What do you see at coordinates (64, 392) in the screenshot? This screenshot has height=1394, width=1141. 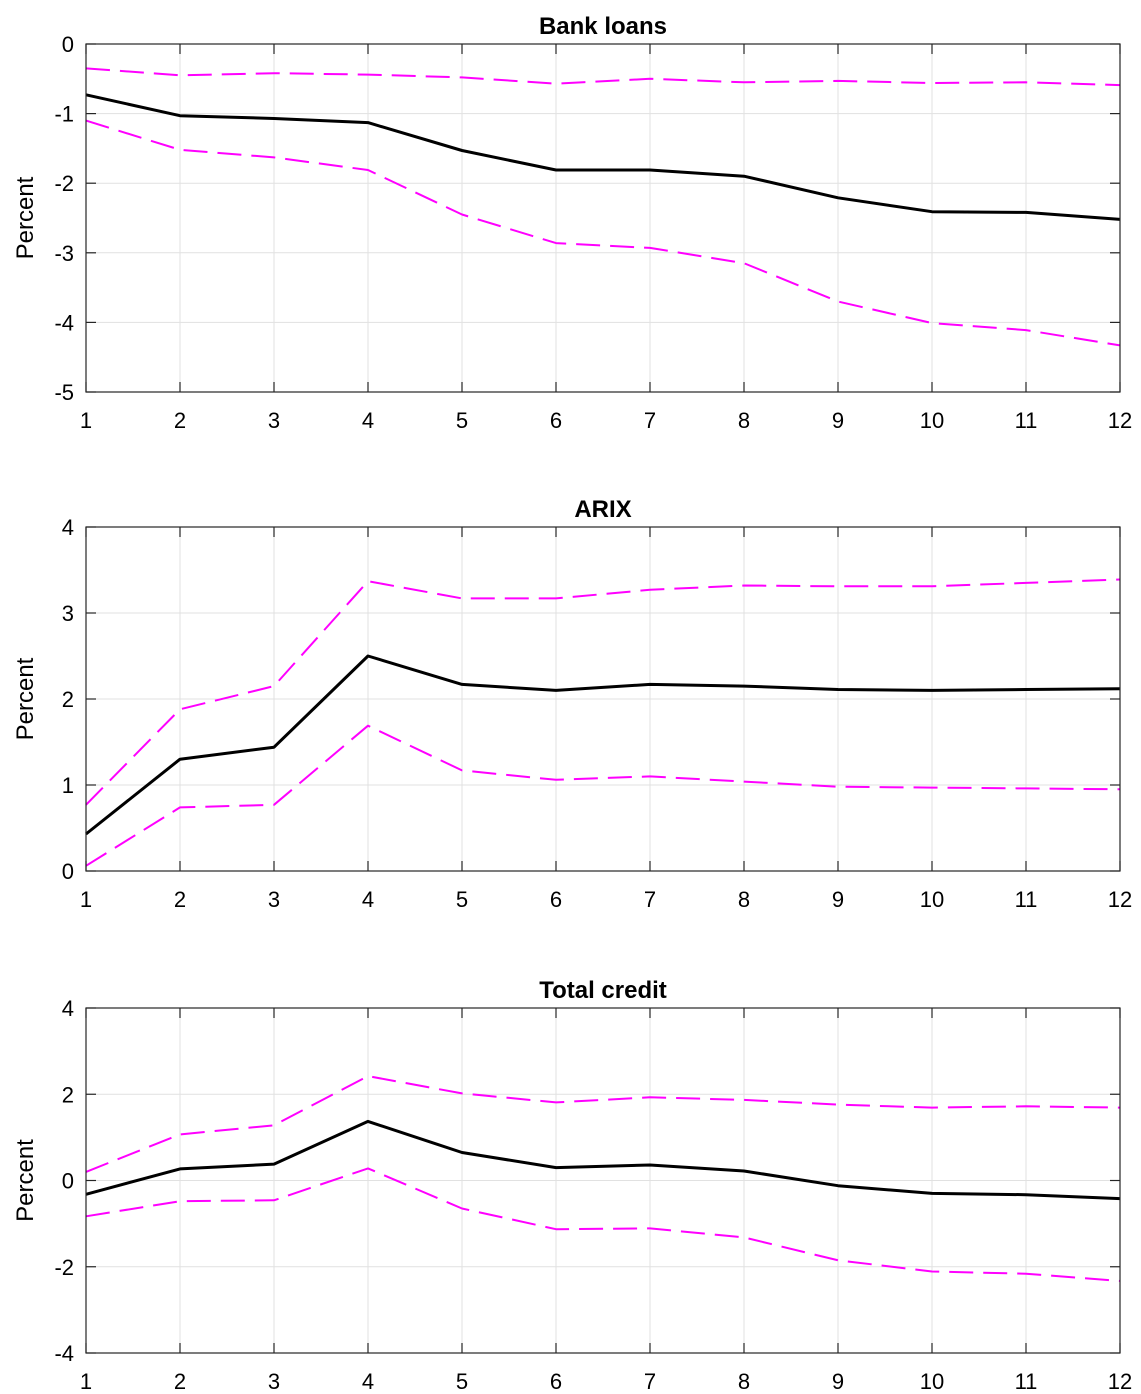 I see `bank-loans-y-tick-label: -5` at bounding box center [64, 392].